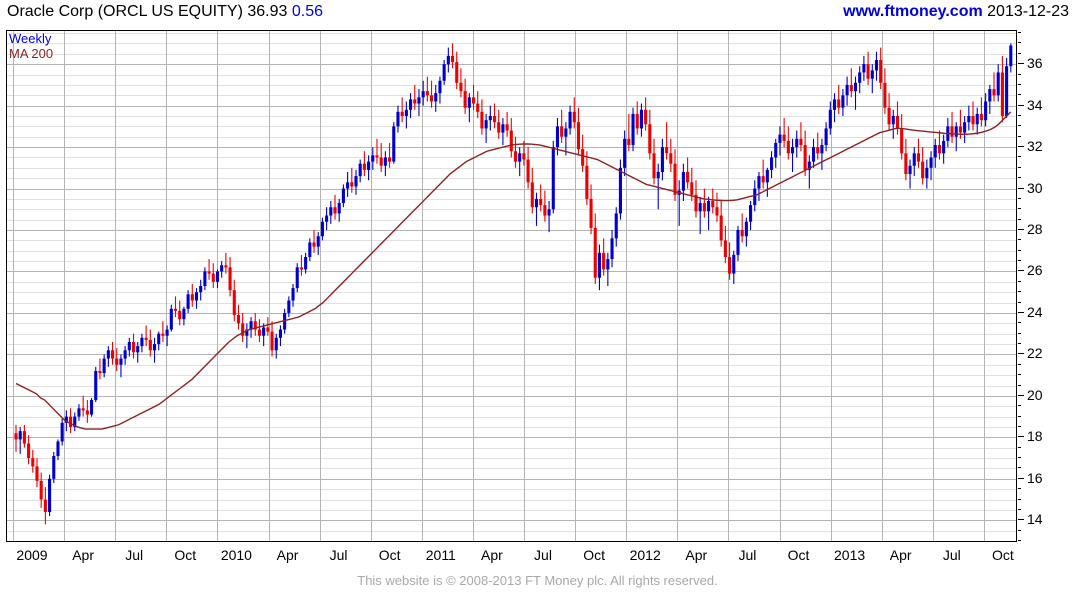 This screenshot has width=1075, height=600. Describe the element at coordinates (440, 555) in the screenshot. I see `x-axis-label: 2011` at that location.